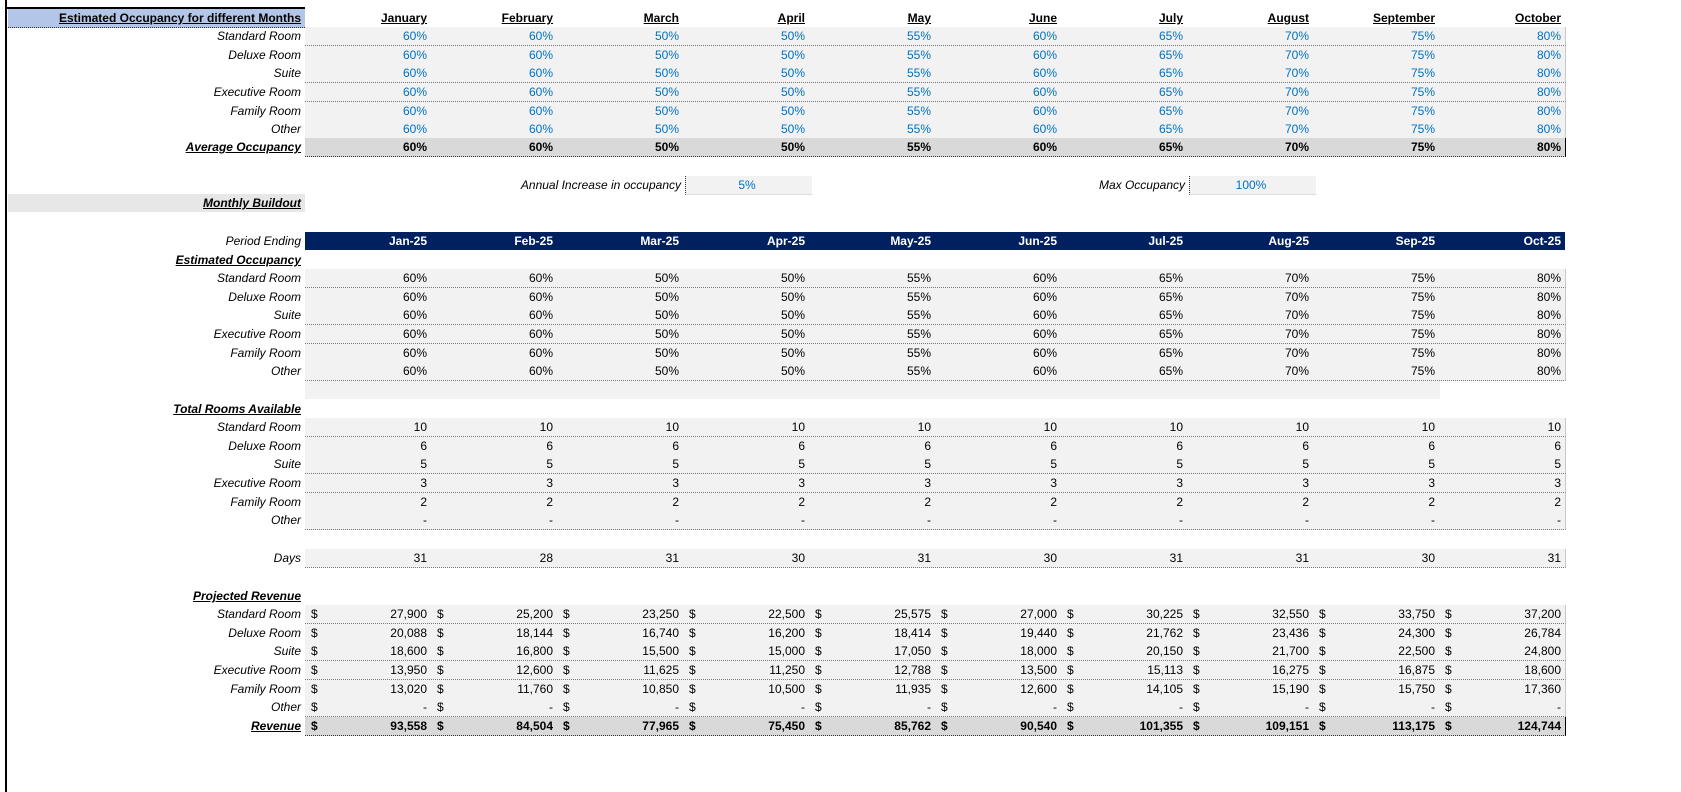  What do you see at coordinates (494, 689) in the screenshot?
I see `cell: $11,760` at bounding box center [494, 689].